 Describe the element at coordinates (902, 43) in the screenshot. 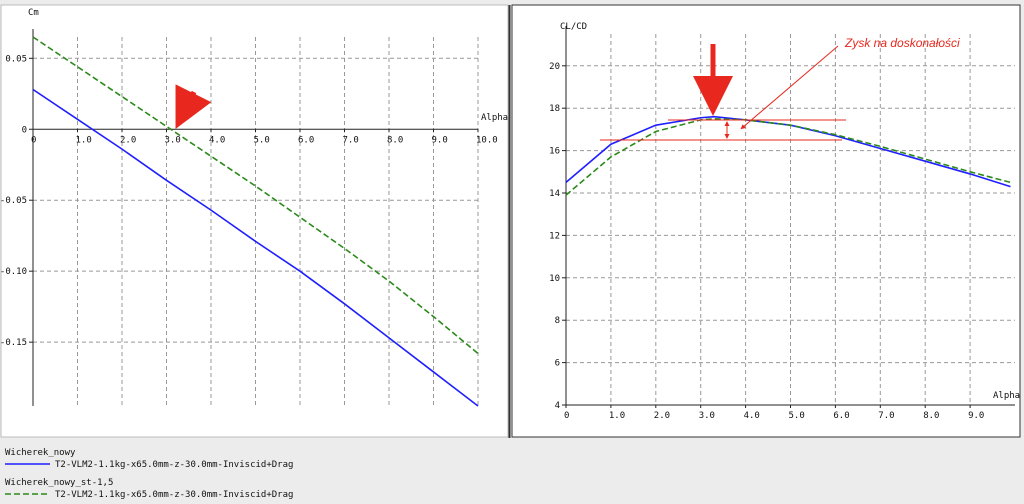

I see `annotation: Zysk na doskonałości` at that location.